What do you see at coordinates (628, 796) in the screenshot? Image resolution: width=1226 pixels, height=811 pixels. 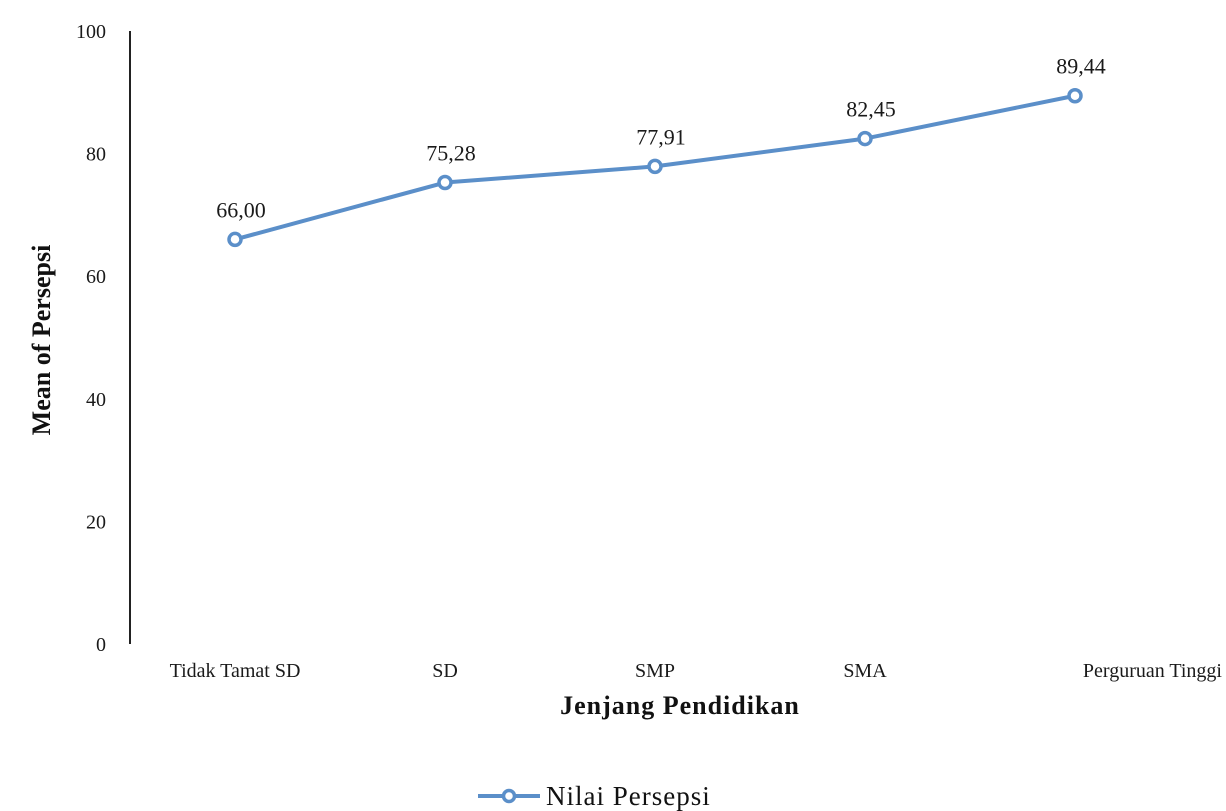 I see `legend-label: Nilai Persepsi` at bounding box center [628, 796].